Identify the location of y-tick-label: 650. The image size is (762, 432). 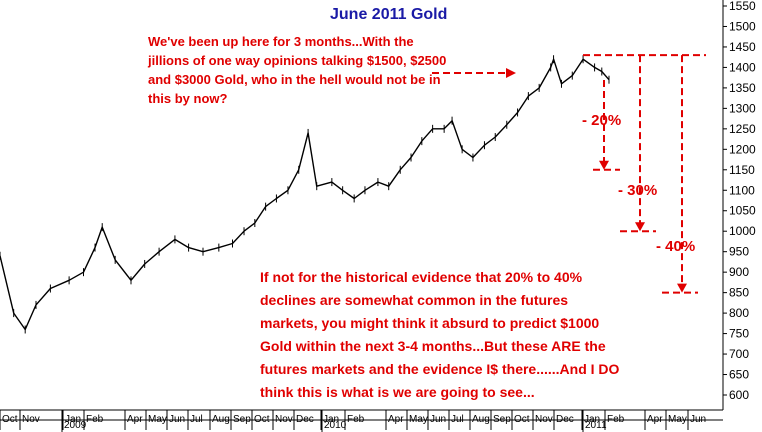
(739, 375).